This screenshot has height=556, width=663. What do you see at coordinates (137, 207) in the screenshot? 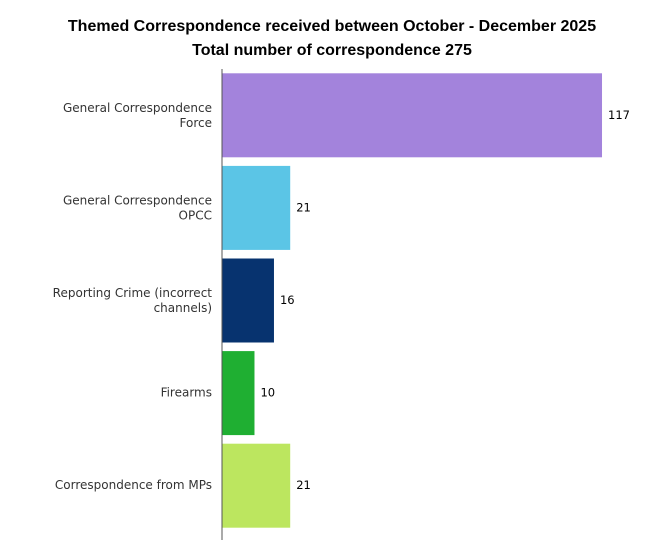
I see `y-tick-label: General Correspondence OPCC` at bounding box center [137, 207].